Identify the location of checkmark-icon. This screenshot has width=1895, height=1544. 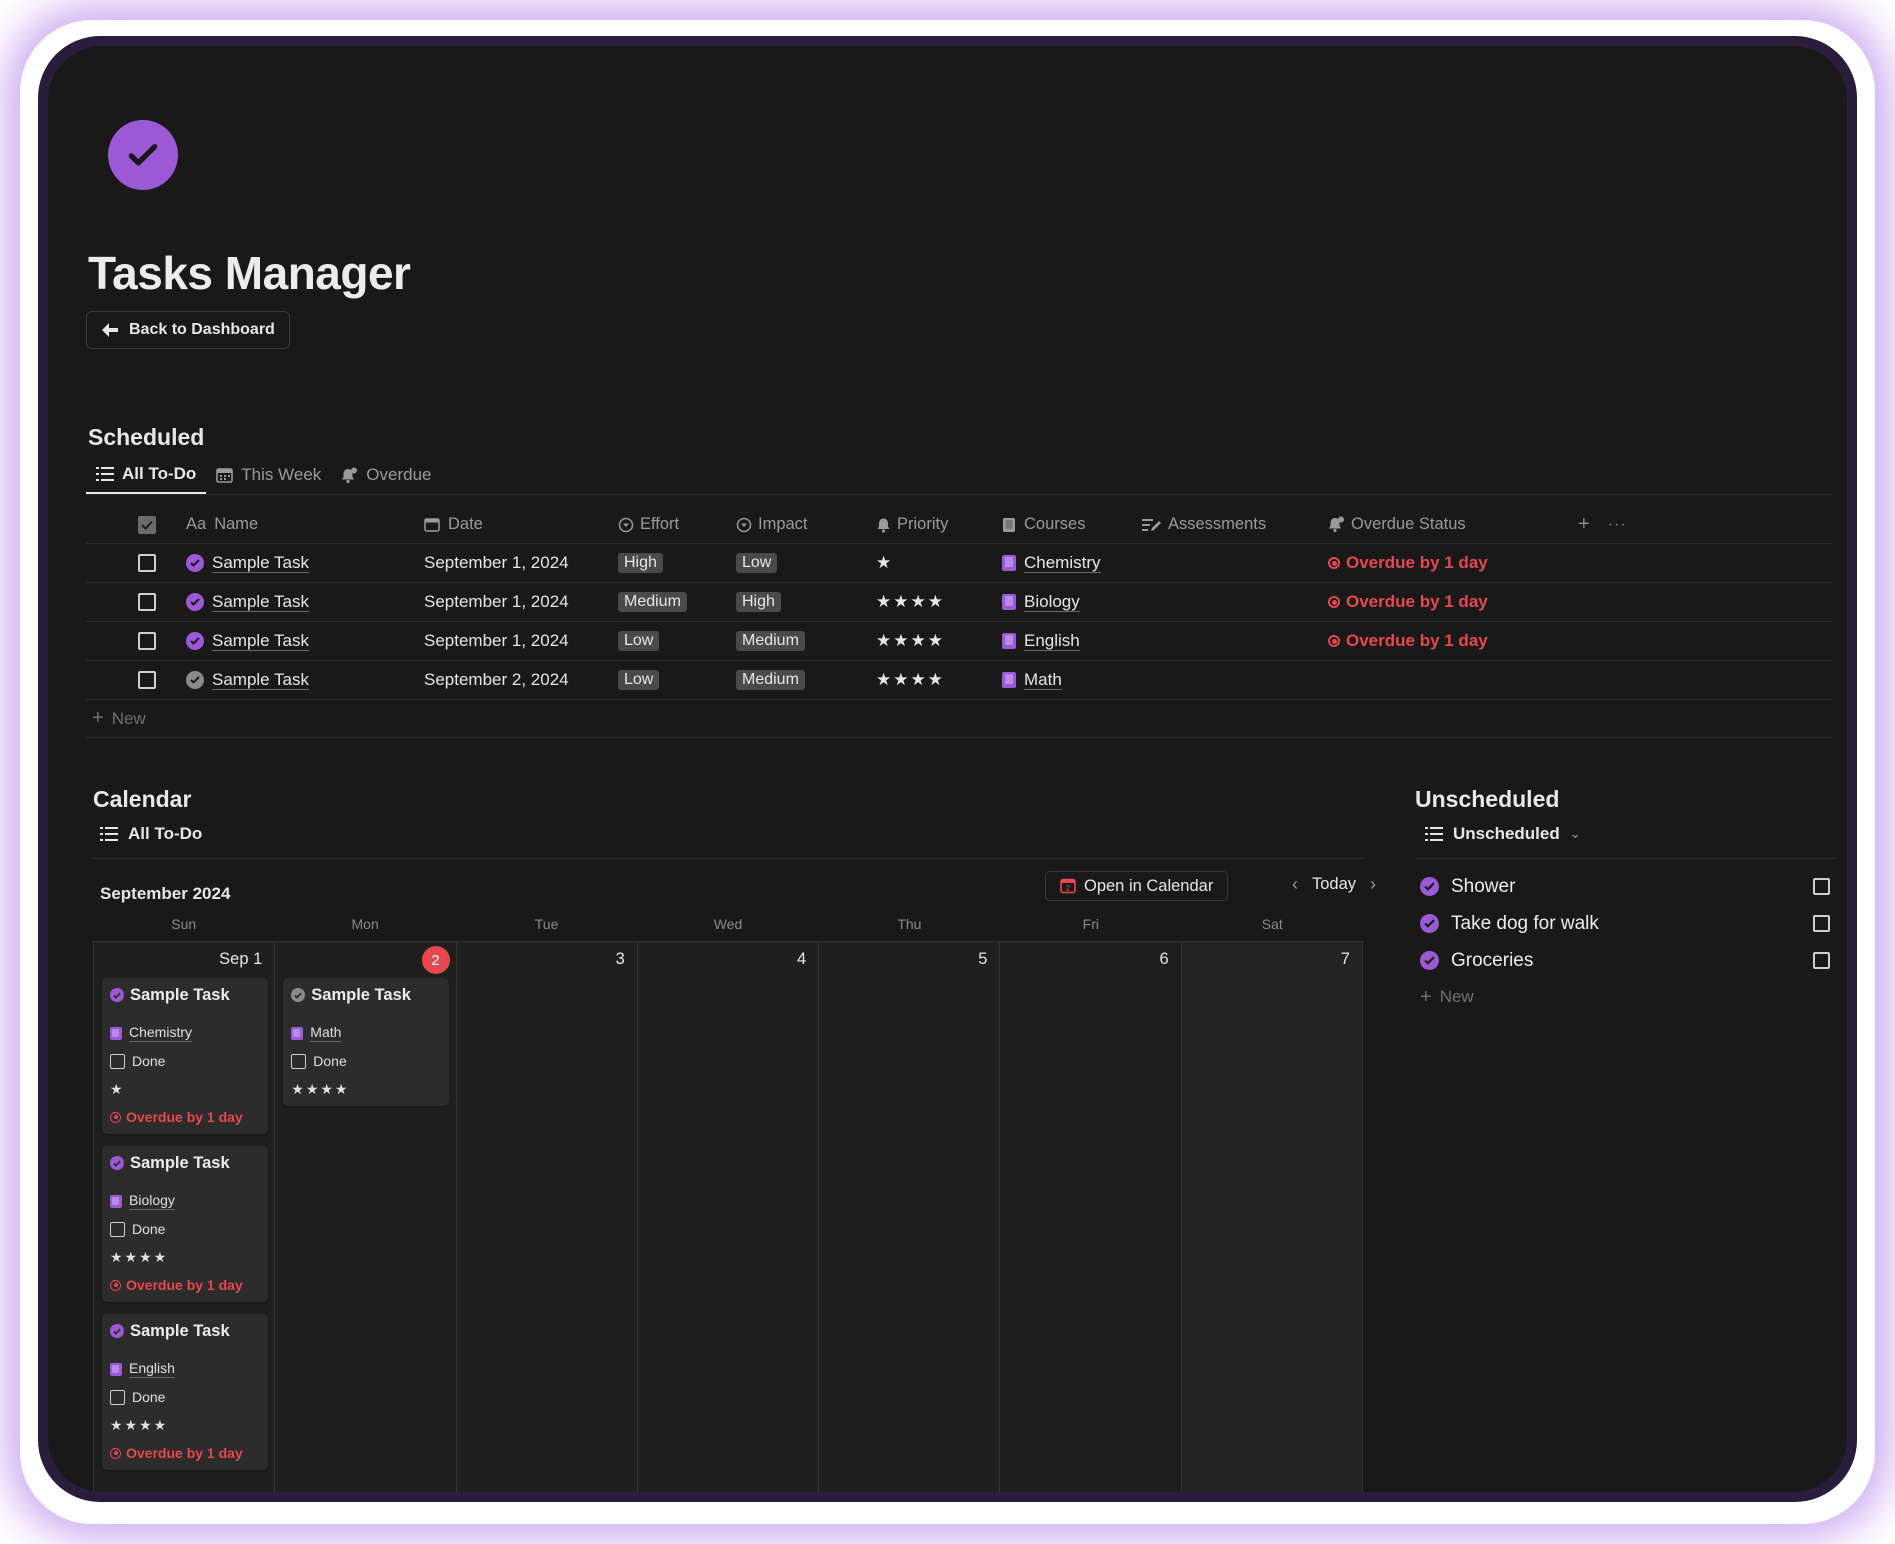
(143, 155).